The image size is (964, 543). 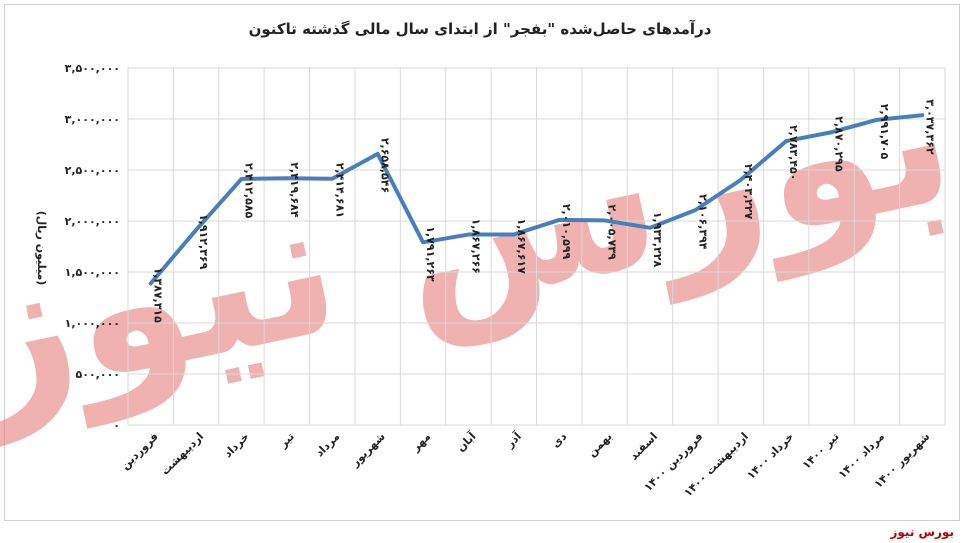 I want to click on x-tick-label: آذر, so click(x=513, y=440).